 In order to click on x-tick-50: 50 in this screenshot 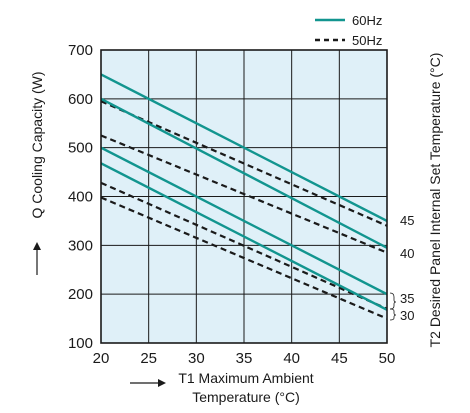, I will do `click(387, 358)`.